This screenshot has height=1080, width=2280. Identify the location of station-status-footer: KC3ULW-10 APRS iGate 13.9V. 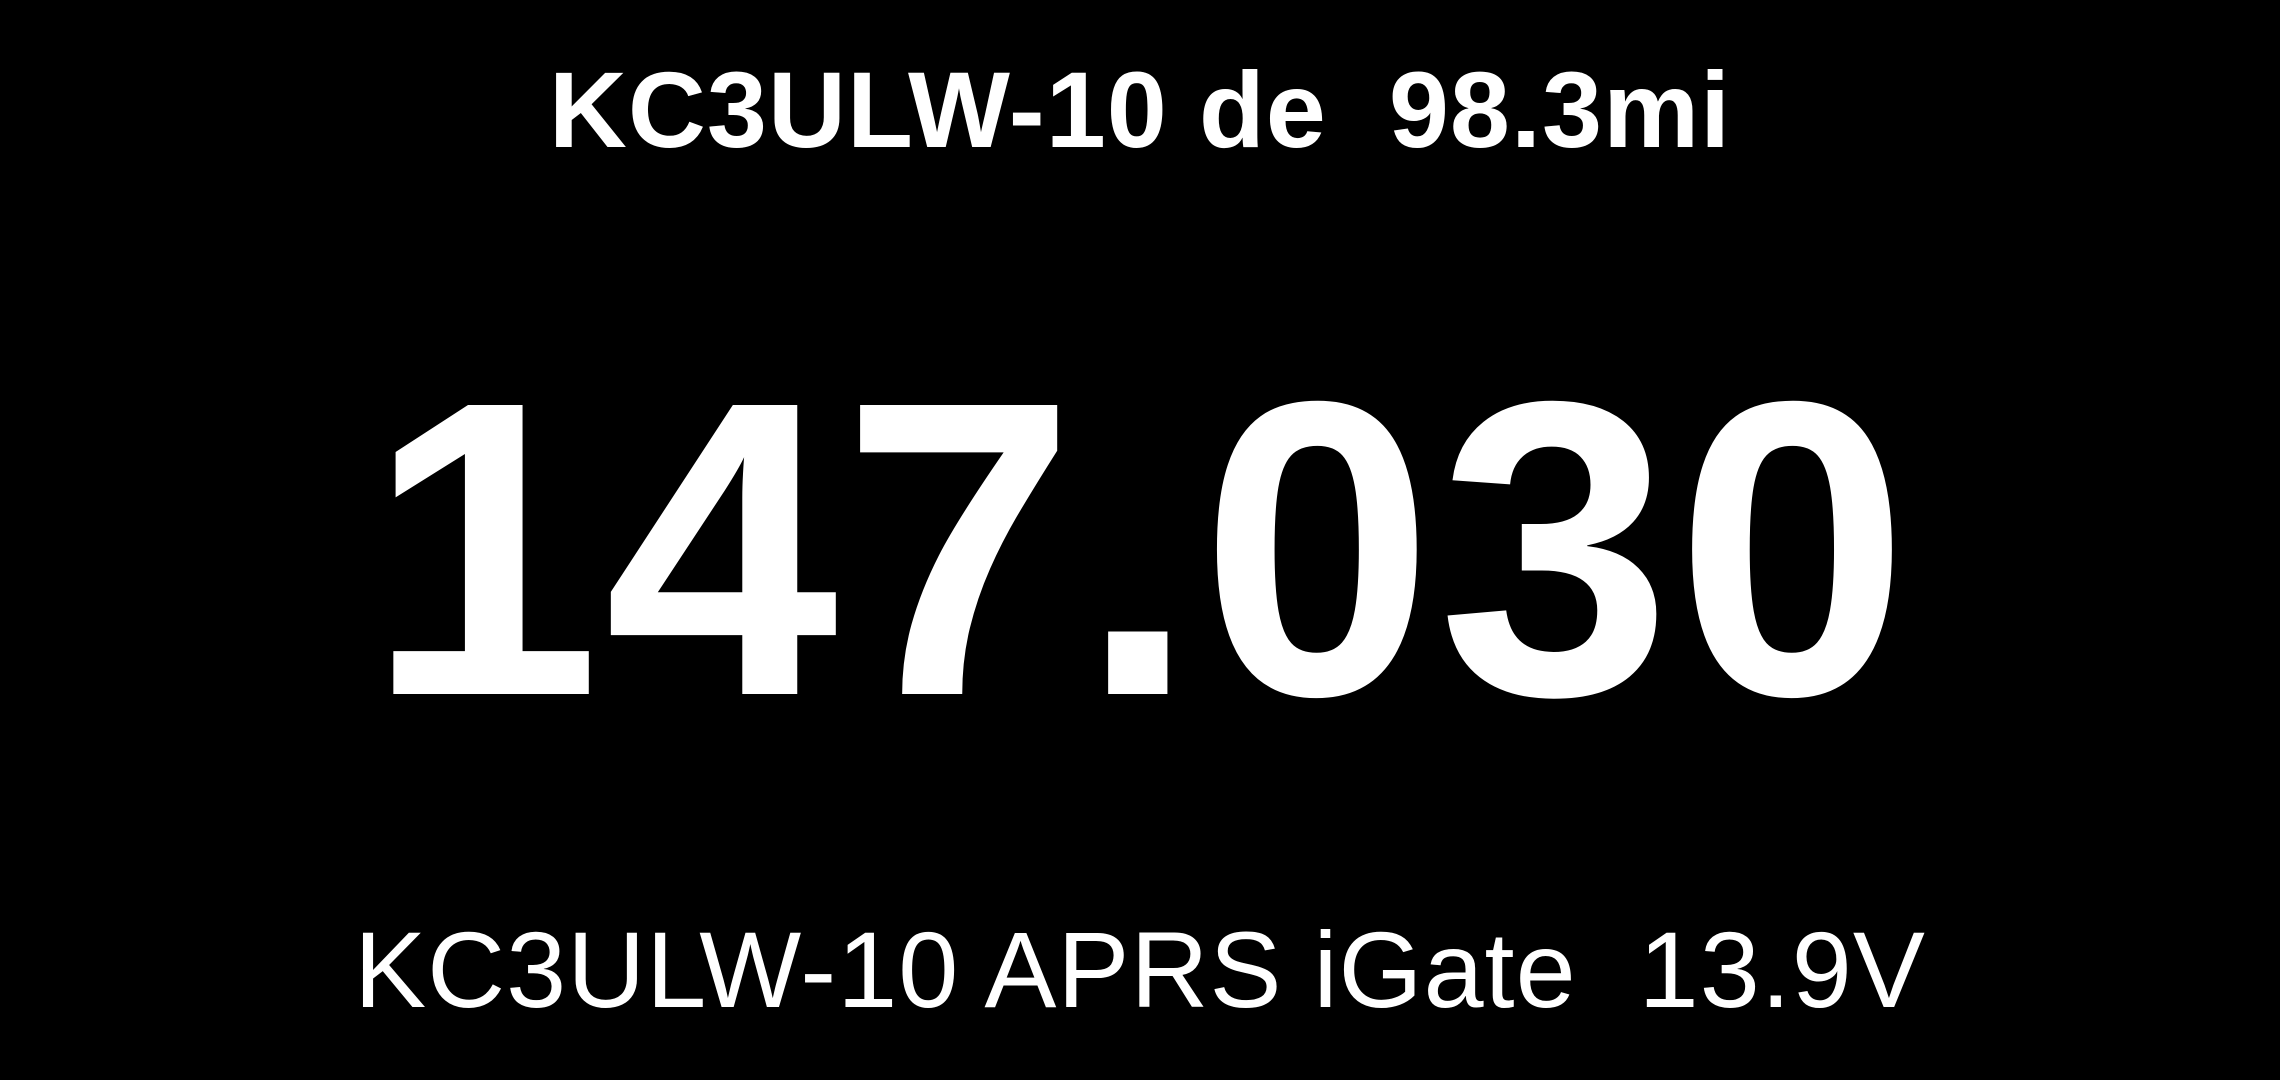
(1140, 969).